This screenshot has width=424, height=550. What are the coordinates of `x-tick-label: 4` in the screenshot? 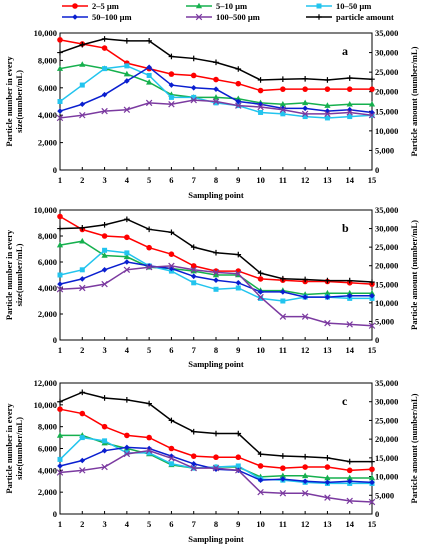 It's located at (127, 524).